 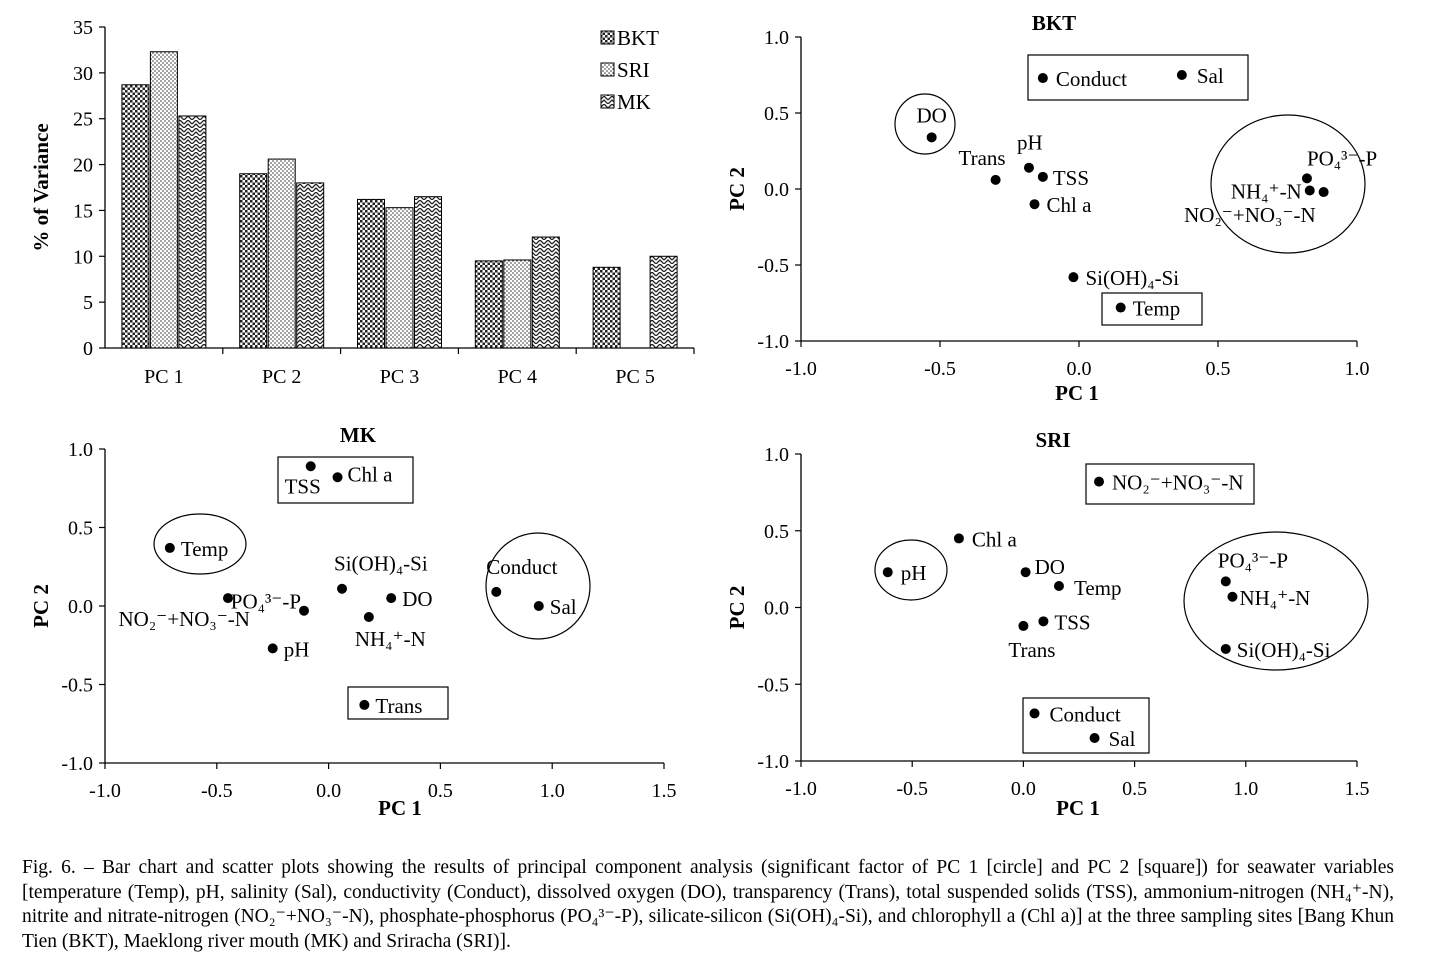 I want to click on point-label-ph: pH, so click(x=1030, y=143).